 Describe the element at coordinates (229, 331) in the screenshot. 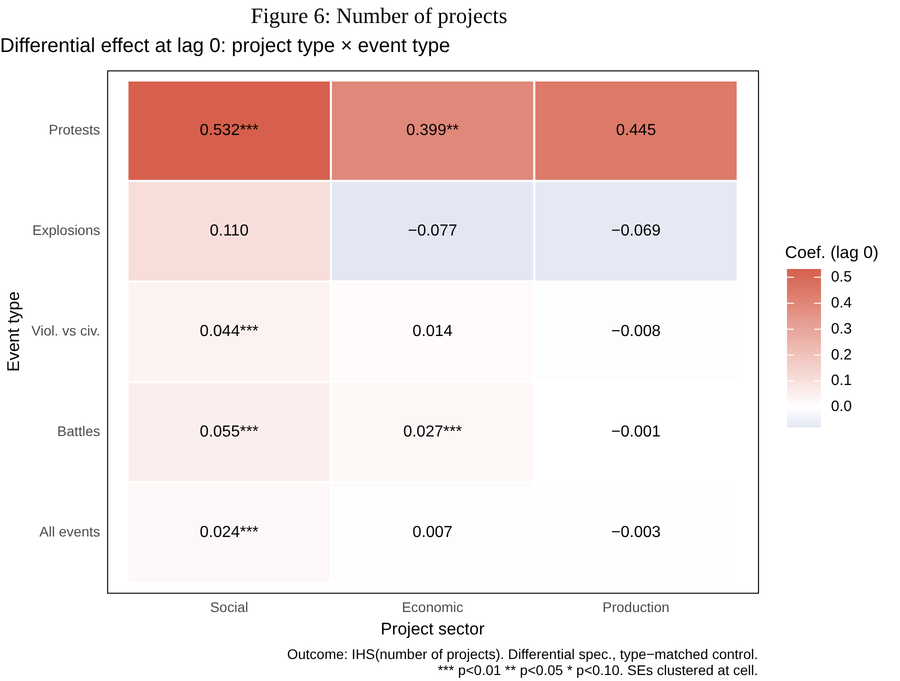

I see `data-label: 0.044***` at that location.